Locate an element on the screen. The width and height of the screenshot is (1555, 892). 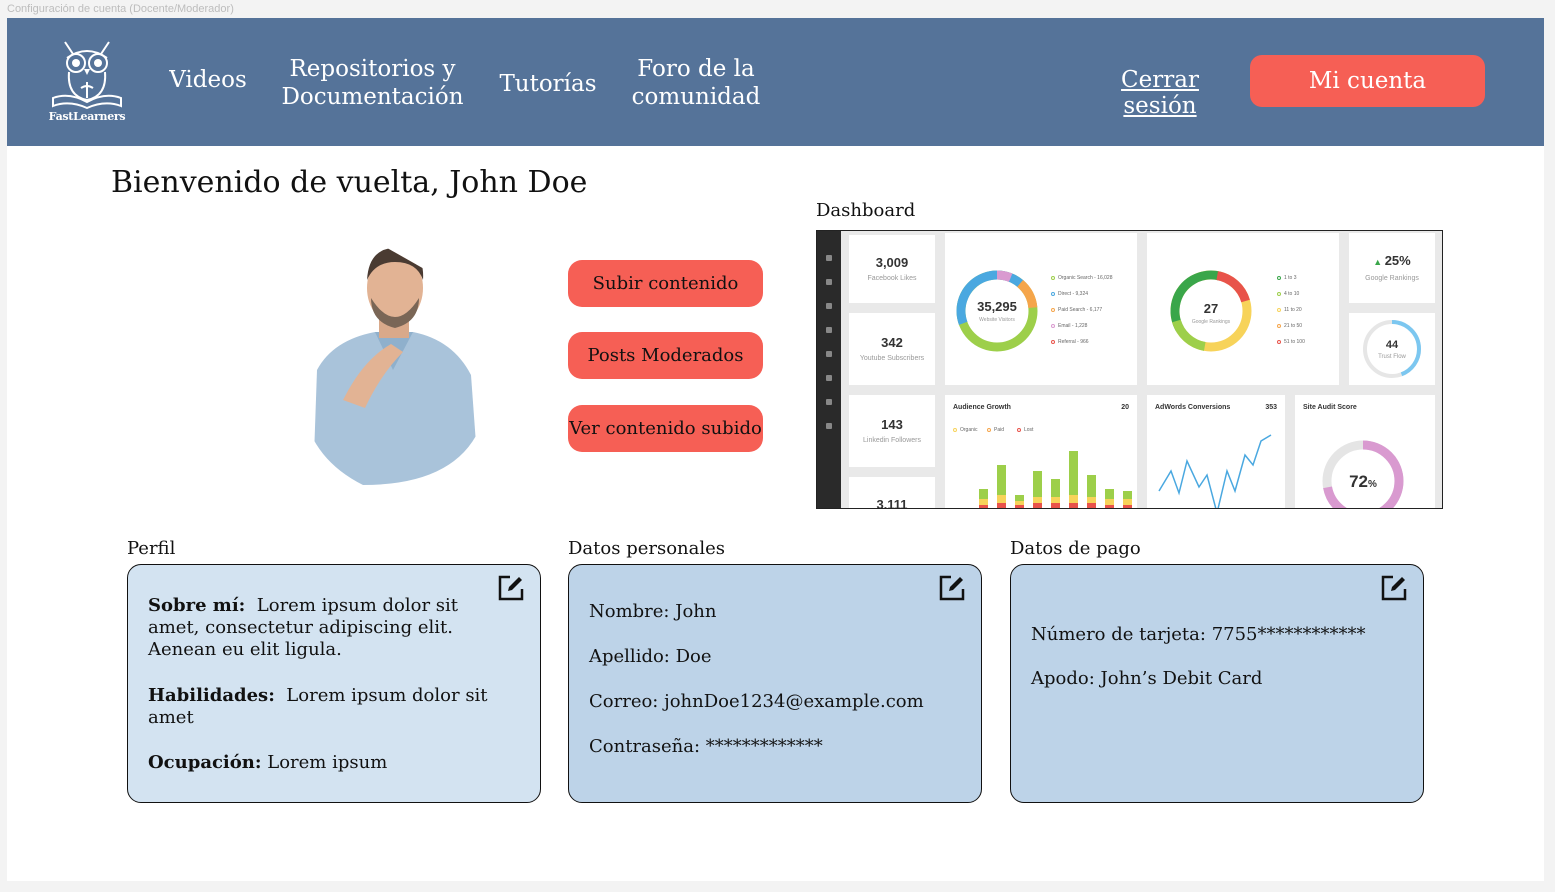
nav-forum: Foro de la comunidad is located at coordinates (696, 83).